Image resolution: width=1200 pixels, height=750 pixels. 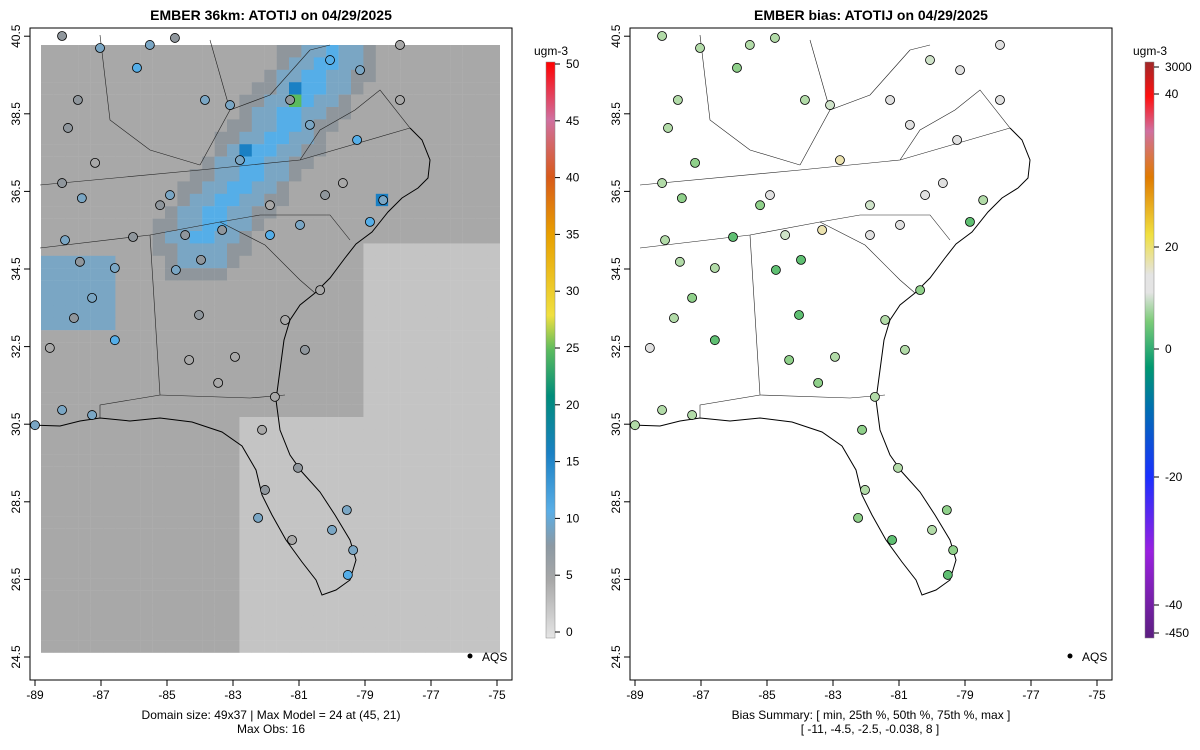 What do you see at coordinates (494, 657) in the screenshot?
I see `legend-label: AQS` at bounding box center [494, 657].